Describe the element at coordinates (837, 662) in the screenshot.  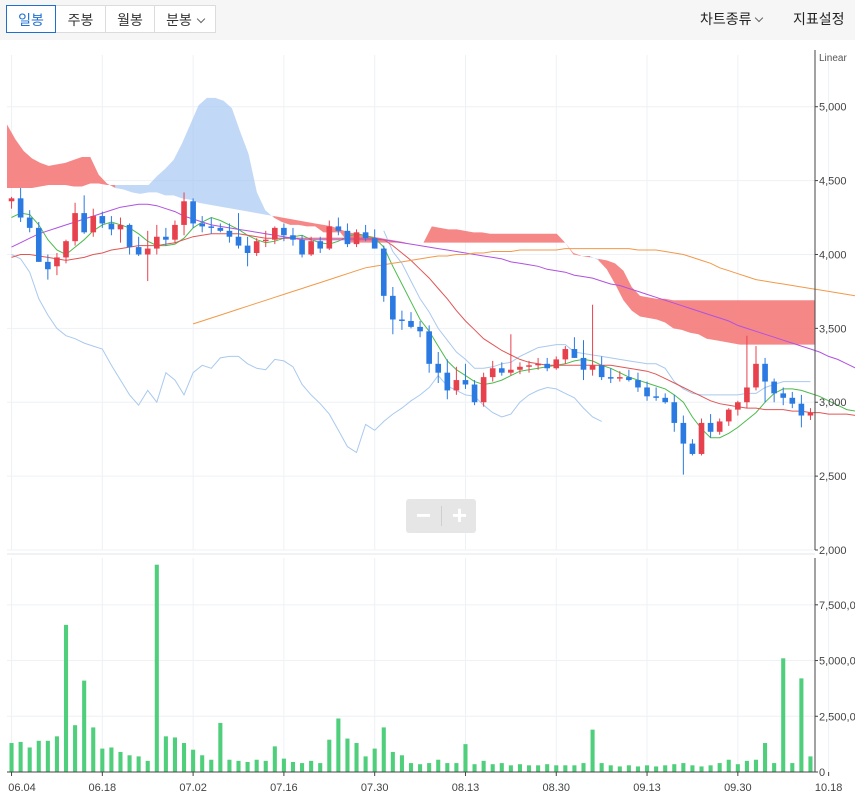
I see `volume-tick-label: 5,000,000` at that location.